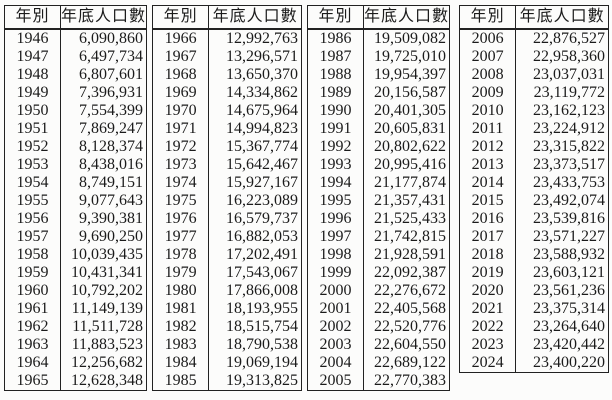 The height and width of the screenshot is (400, 612). What do you see at coordinates (111, 74) in the screenshot?
I see `population-cell: 6,807,601` at bounding box center [111, 74].